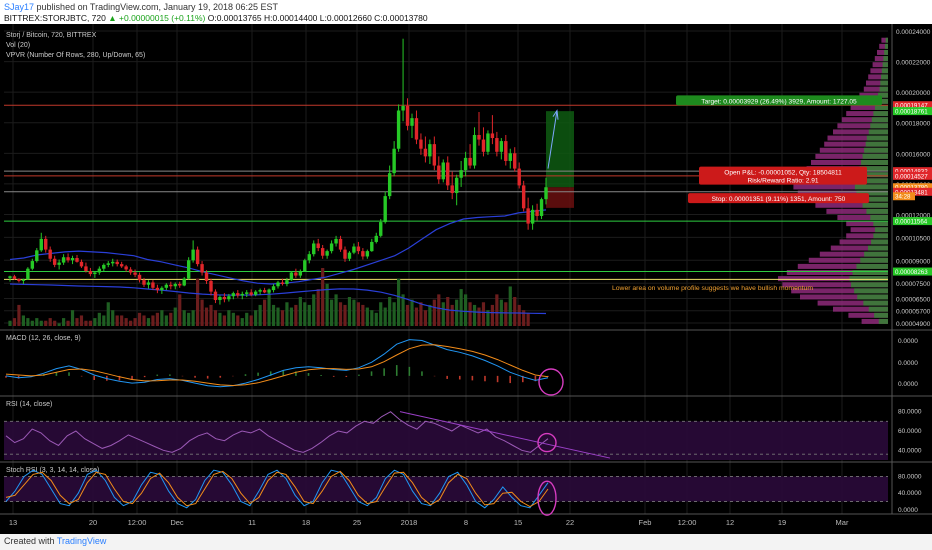 This screenshot has width=932, height=550. Describe the element at coordinates (570, 522) in the screenshot. I see `x-tick-label: 22` at that location.